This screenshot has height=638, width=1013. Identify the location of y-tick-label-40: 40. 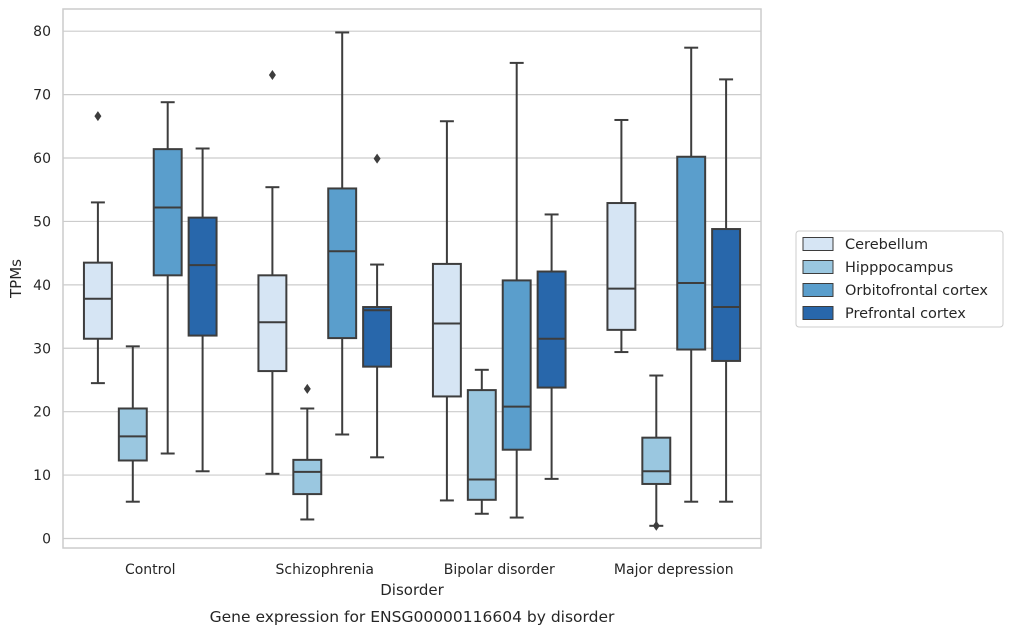
(42, 286).